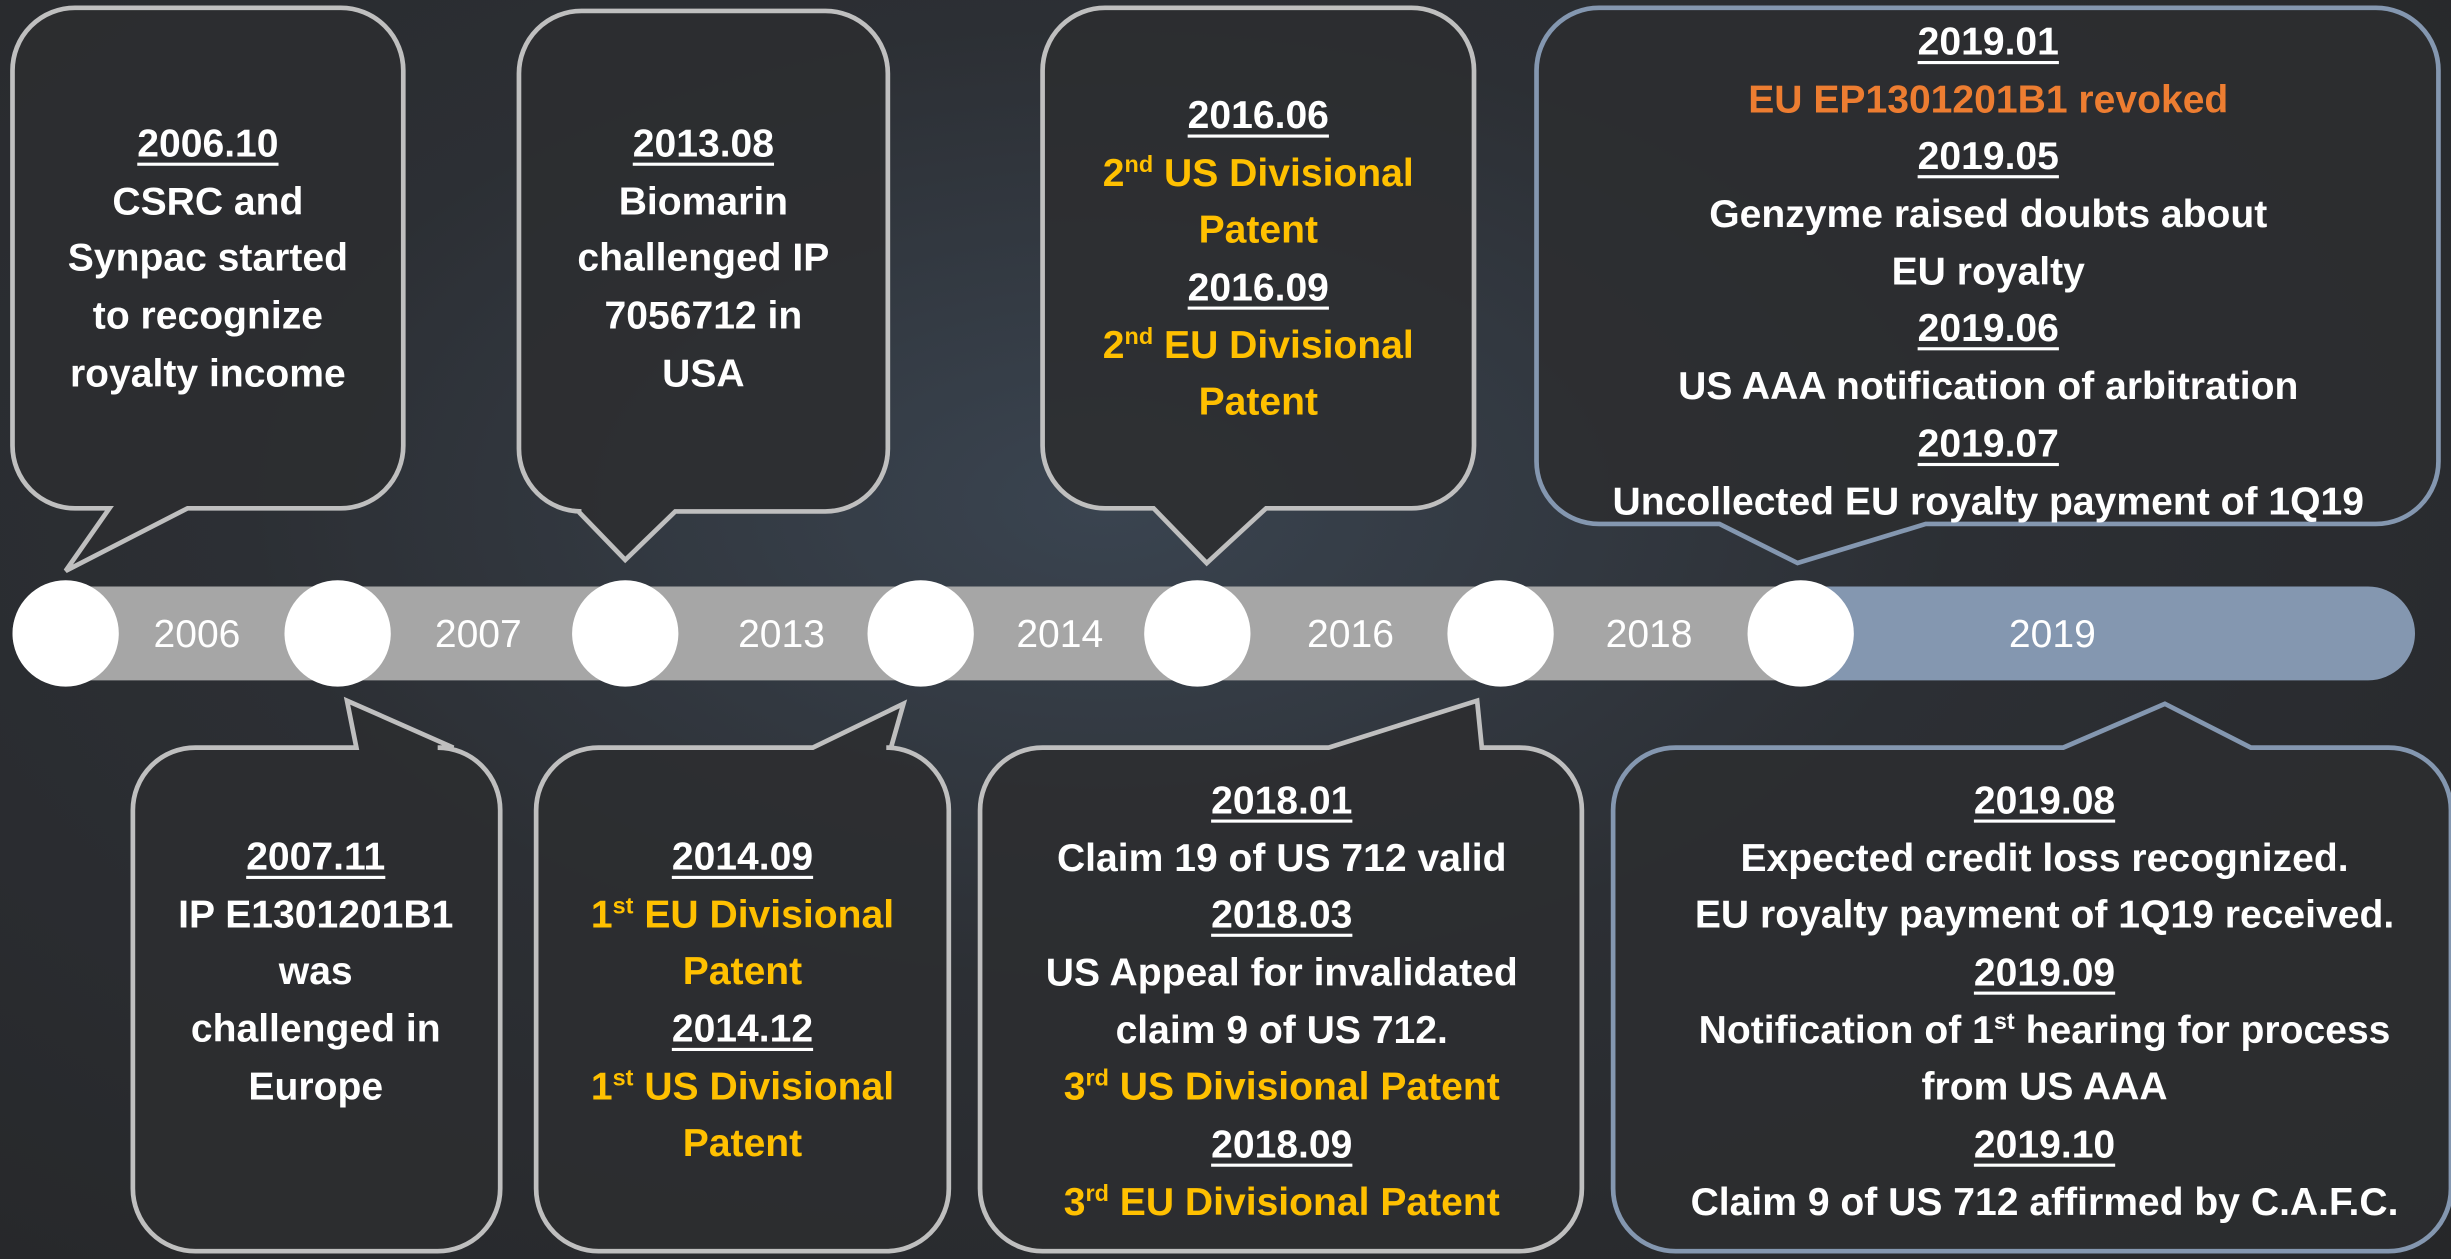 The height and width of the screenshot is (1259, 2451). What do you see at coordinates (2045, 1030) in the screenshot?
I see `event-text: Notification of 1st hearing for process` at bounding box center [2045, 1030].